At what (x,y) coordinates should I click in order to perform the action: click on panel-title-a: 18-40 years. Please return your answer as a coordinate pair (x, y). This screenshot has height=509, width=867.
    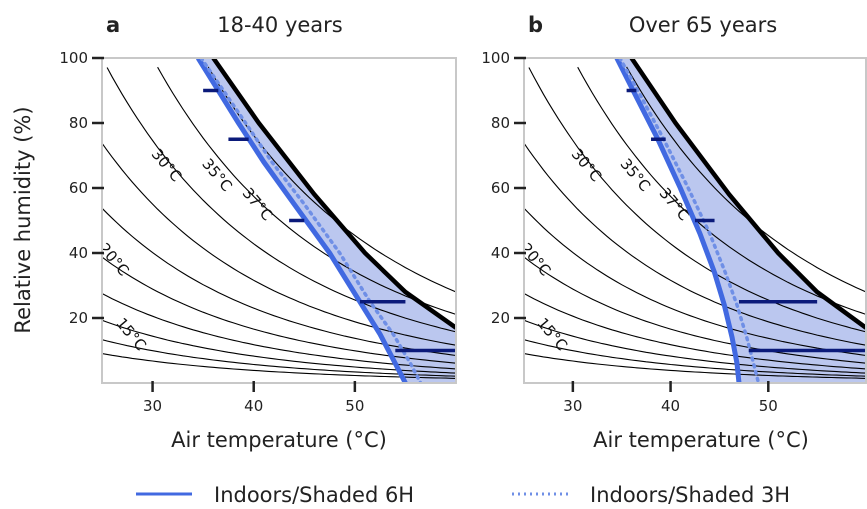
    Looking at the image, I should click on (280, 25).